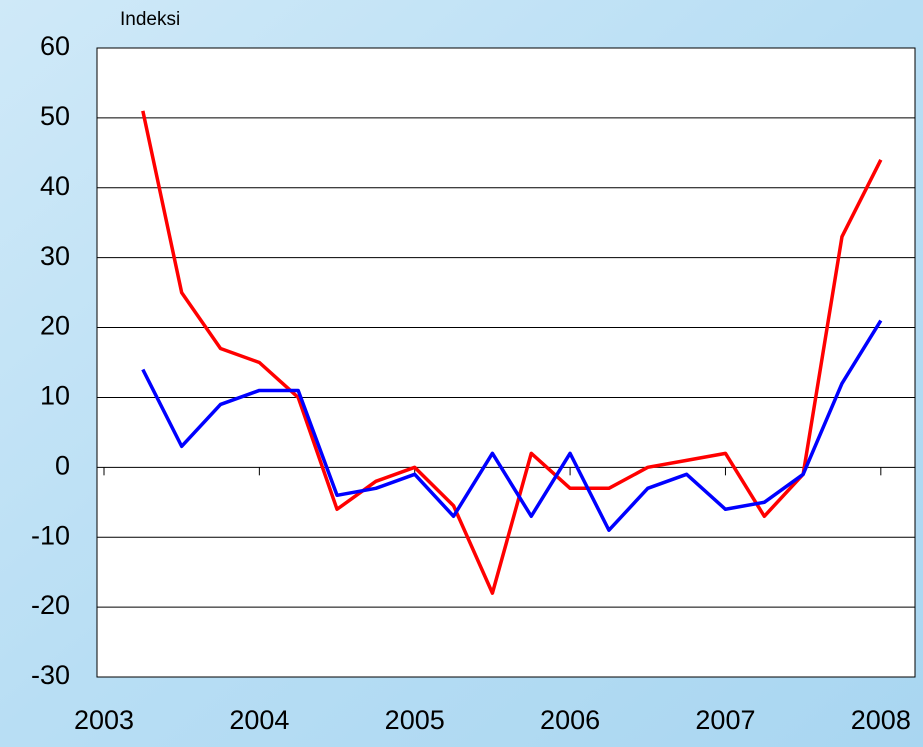 The width and height of the screenshot is (923, 747). Describe the element at coordinates (55, 256) in the screenshot. I see `y-tick-label: 30` at that location.